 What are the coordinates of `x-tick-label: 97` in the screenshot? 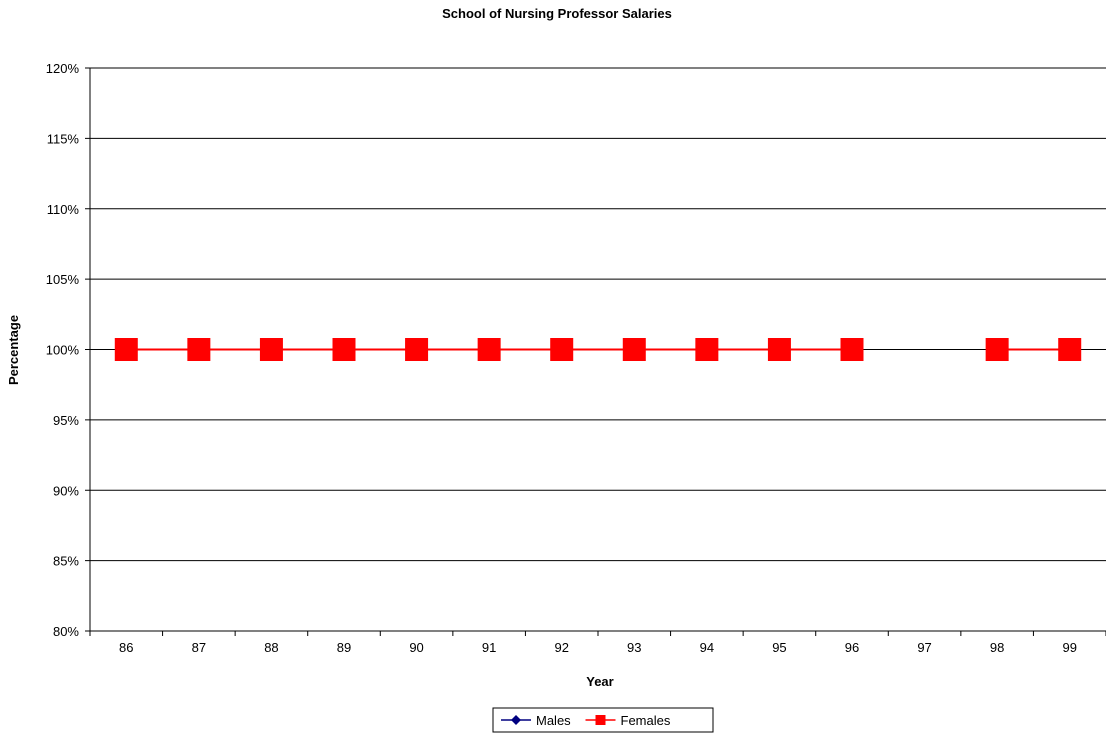 It's located at (924, 647).